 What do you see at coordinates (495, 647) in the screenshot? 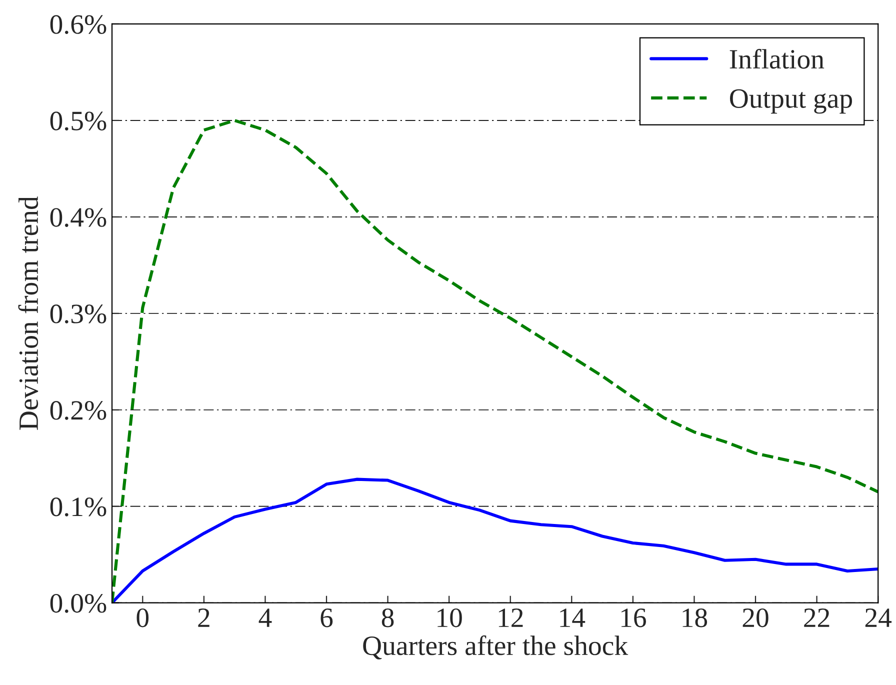
I see `x-axis-title: Quarters after the shock` at bounding box center [495, 647].